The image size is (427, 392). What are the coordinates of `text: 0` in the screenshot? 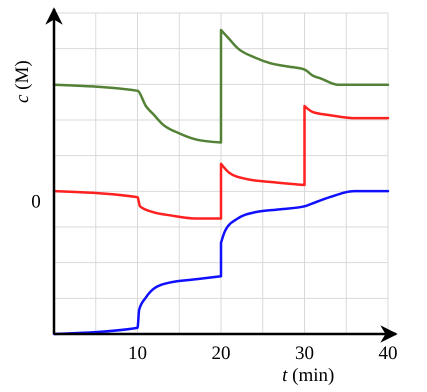 It's located at (36, 202).